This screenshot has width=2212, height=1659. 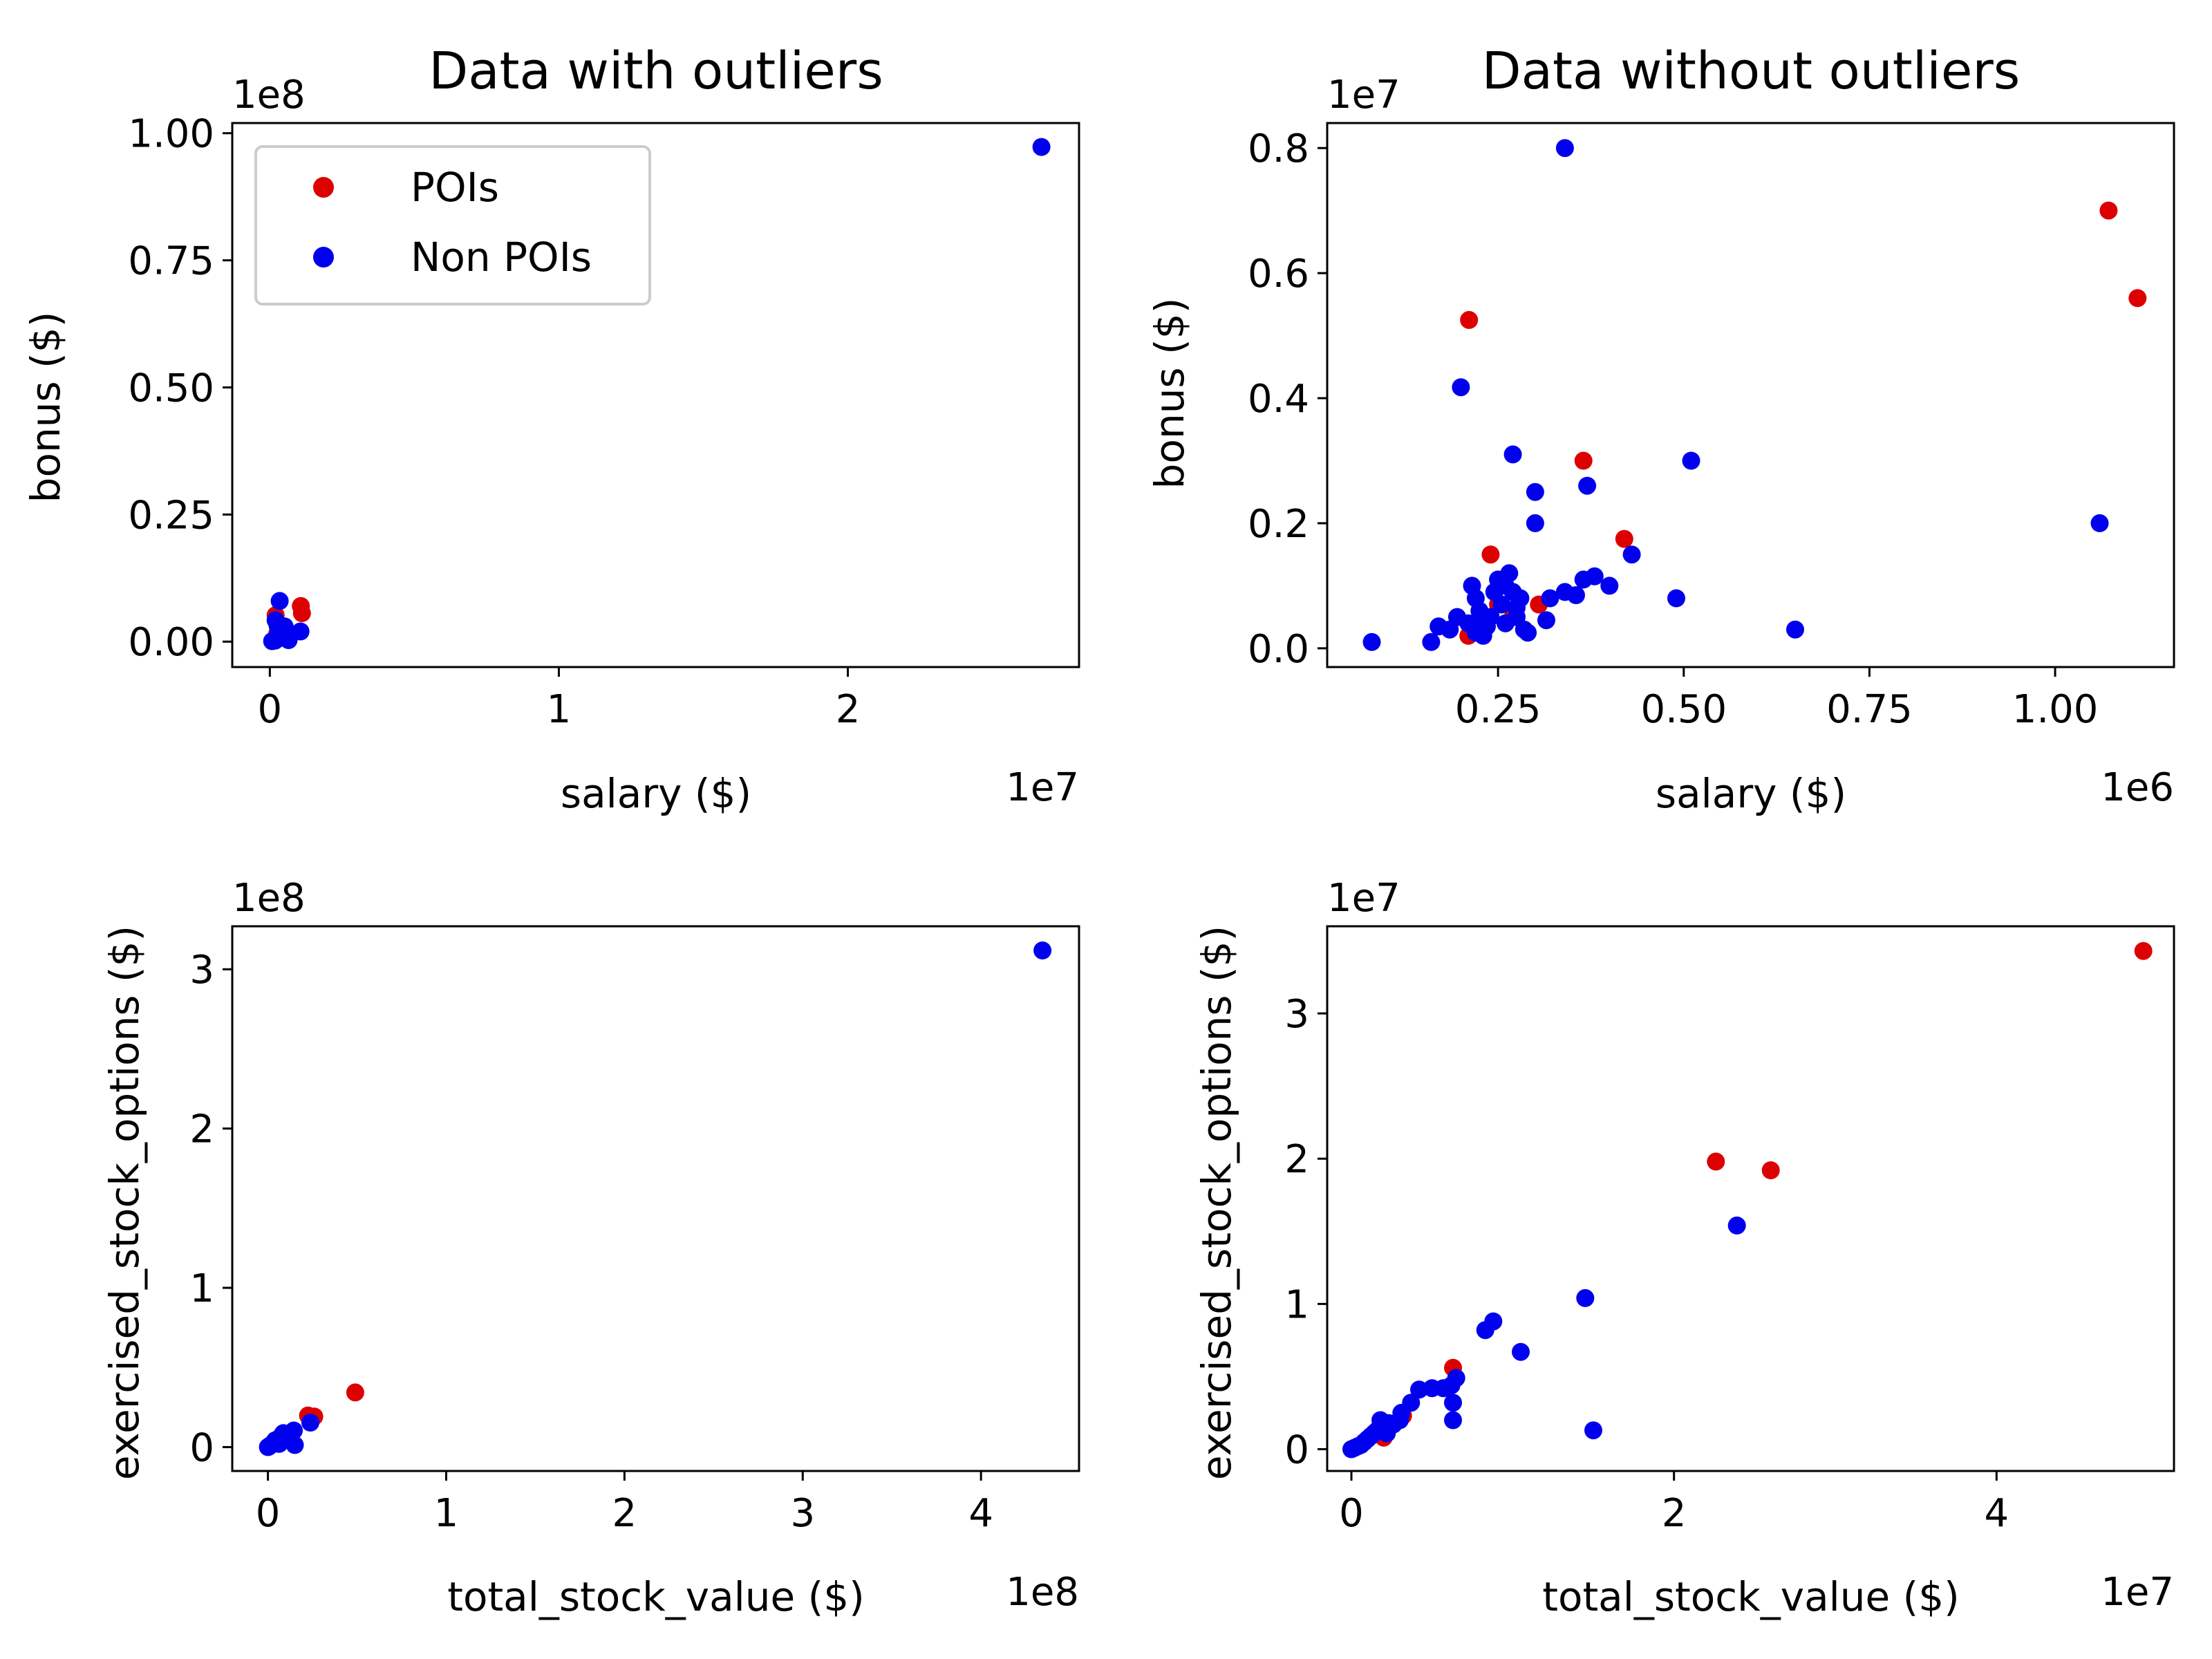 What do you see at coordinates (2137, 787) in the screenshot?
I see `x-axis-offset-text: 1e6` at bounding box center [2137, 787].